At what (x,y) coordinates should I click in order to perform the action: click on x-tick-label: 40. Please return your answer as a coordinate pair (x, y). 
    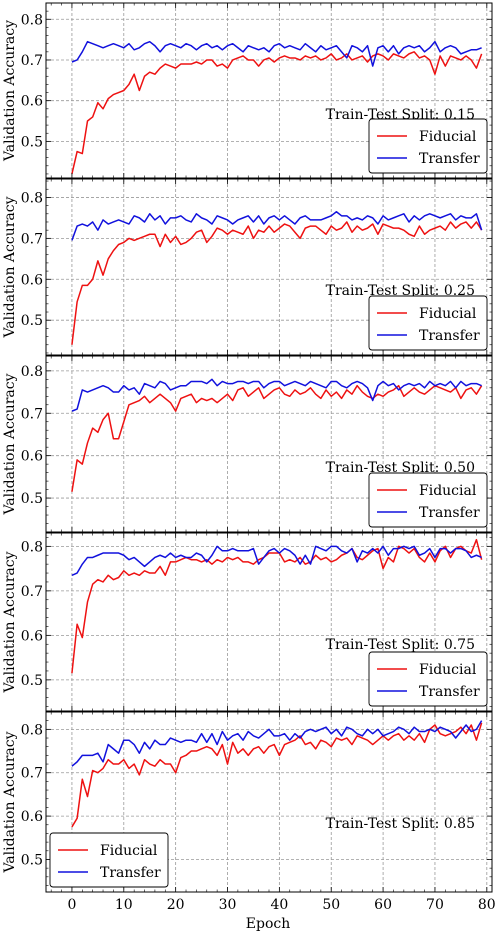
    Looking at the image, I should click on (279, 905).